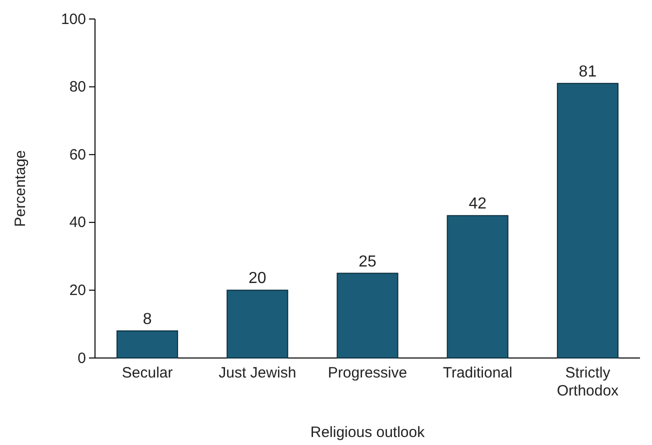 The image size is (652, 445). Describe the element at coordinates (147, 373) in the screenshot. I see `x-tick-label: Secular` at that location.